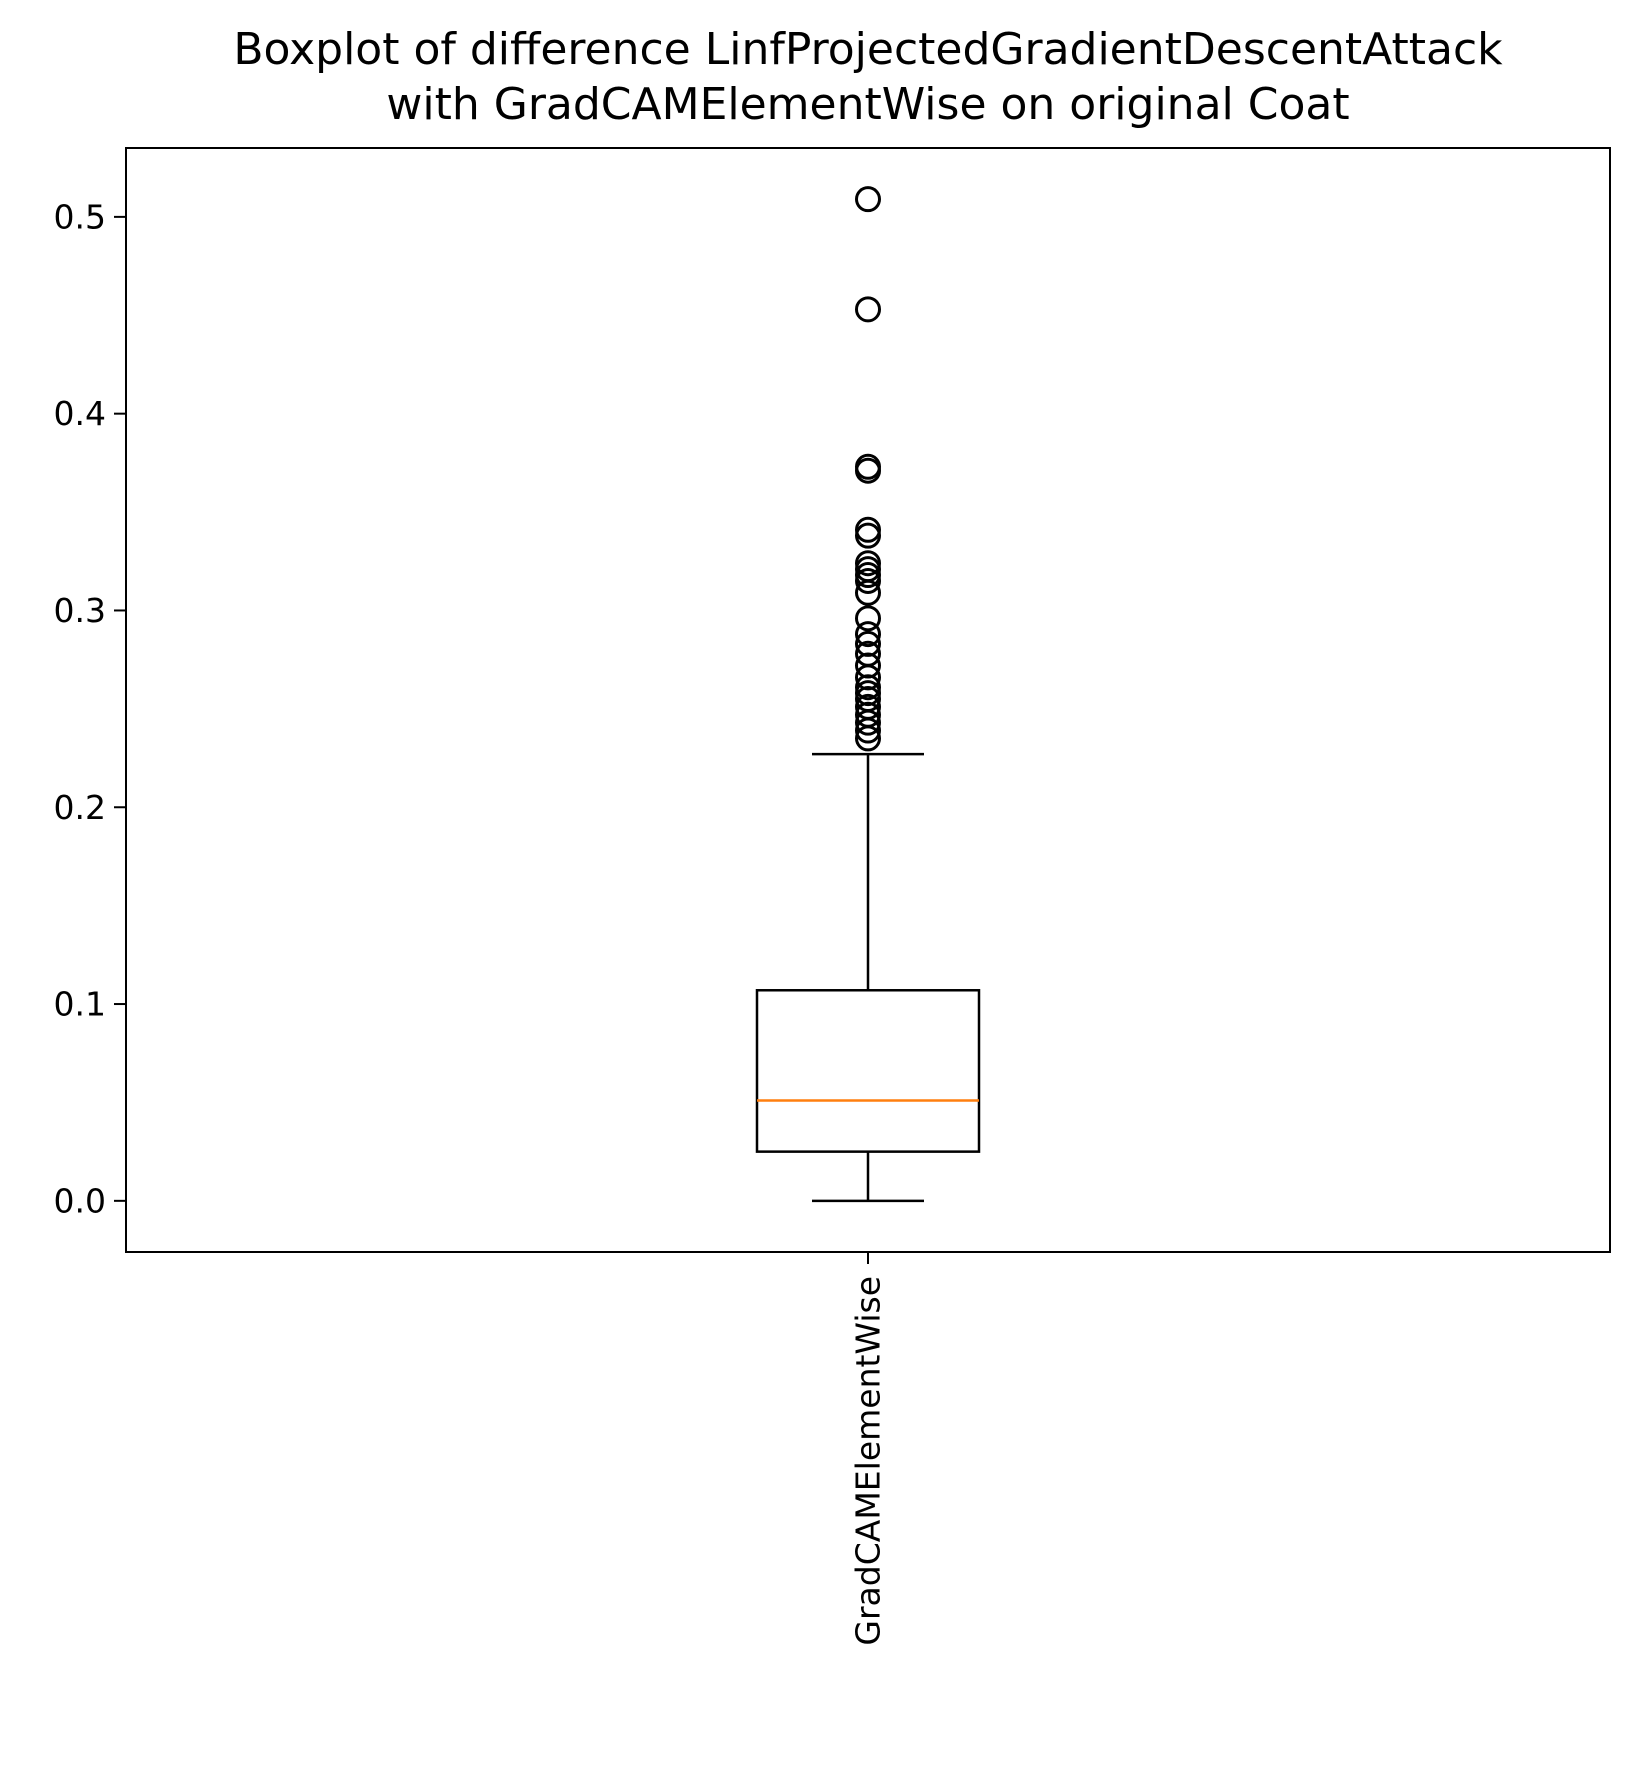 The image size is (1643, 1782). Describe the element at coordinates (868, 694) in the screenshot. I see `box-series` at that location.